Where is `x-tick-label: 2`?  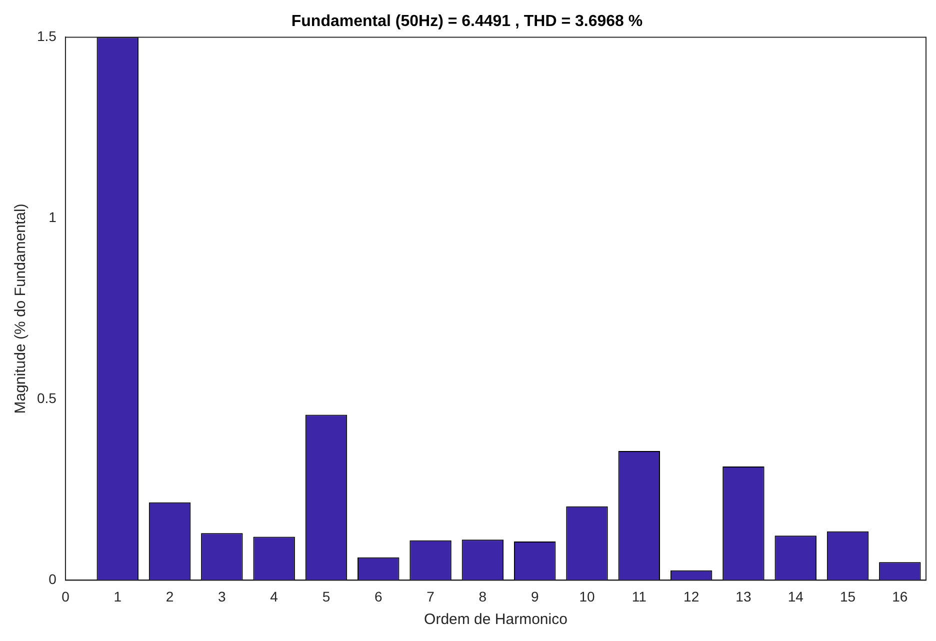 x-tick-label: 2 is located at coordinates (170, 596).